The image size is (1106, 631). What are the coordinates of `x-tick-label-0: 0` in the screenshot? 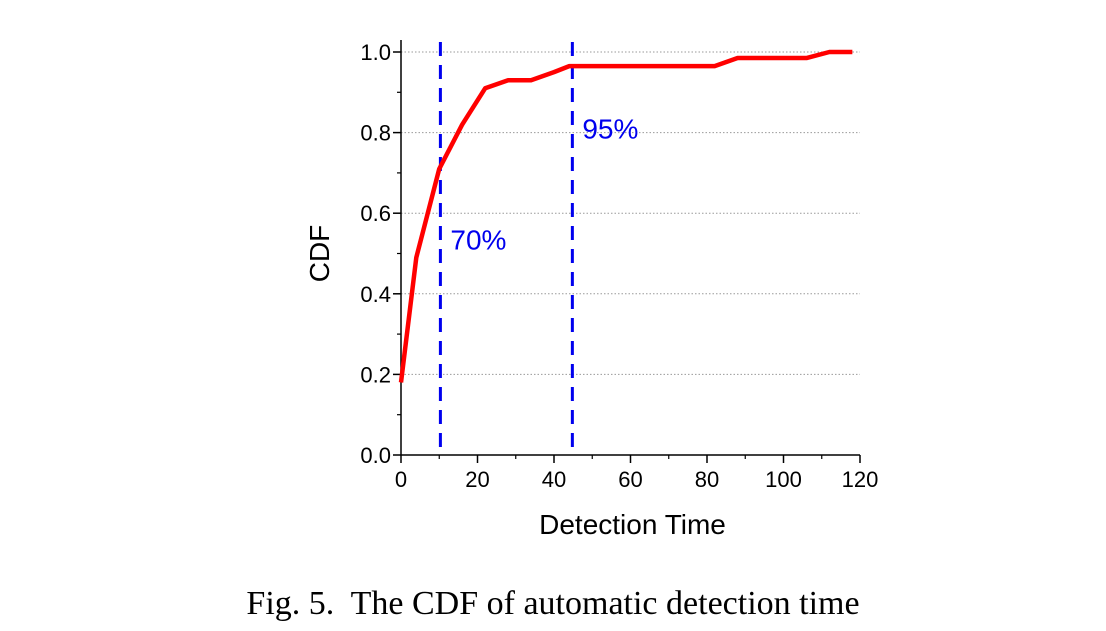 It's located at (401, 479).